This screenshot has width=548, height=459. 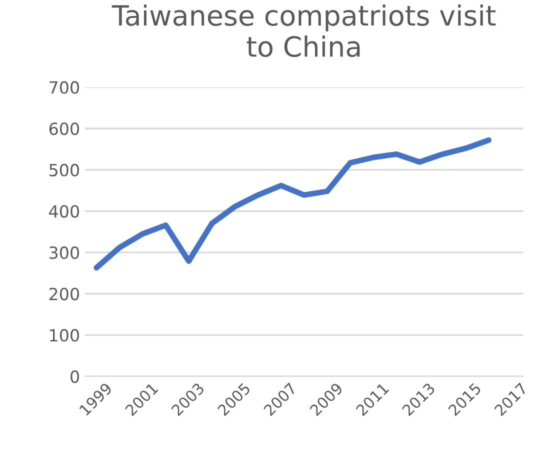 I want to click on y-tick-label: 600, so click(x=64, y=129).